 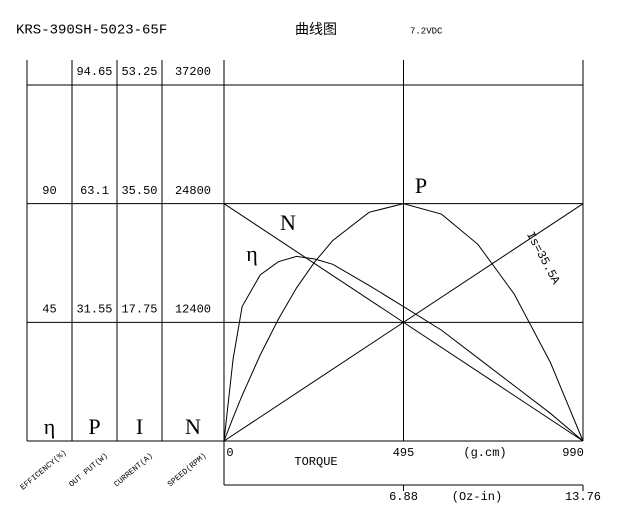 What do you see at coordinates (193, 72) in the screenshot?
I see `y-tick-label: 37200` at bounding box center [193, 72].